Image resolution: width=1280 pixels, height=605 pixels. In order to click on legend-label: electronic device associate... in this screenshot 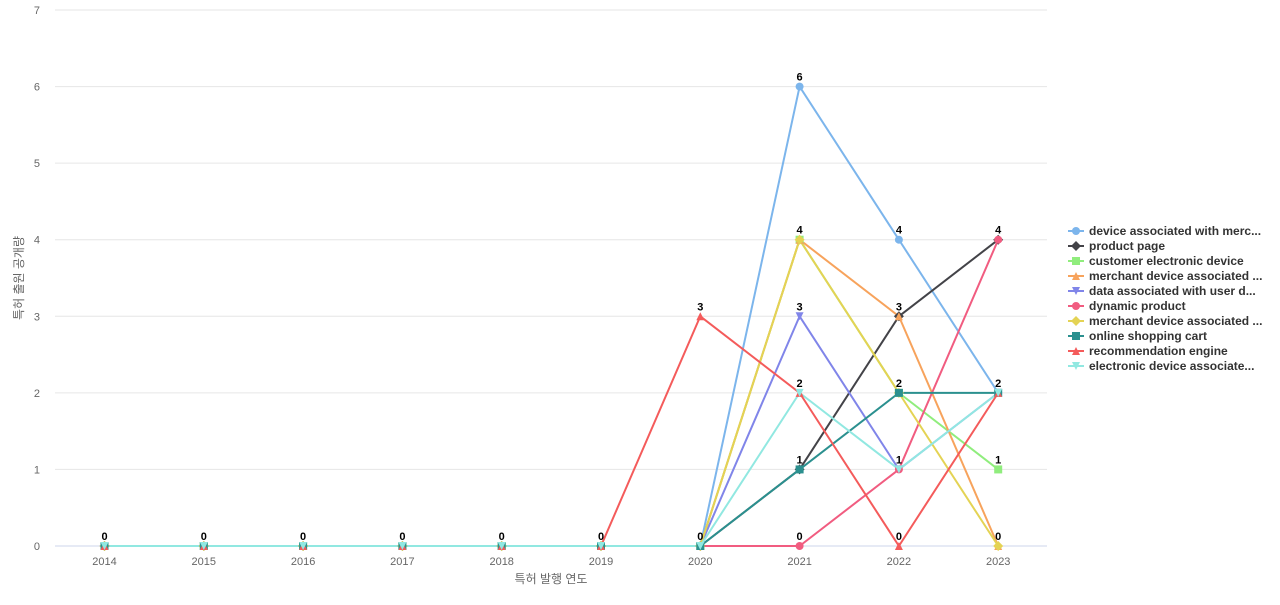, I will do `click(1171, 366)`.